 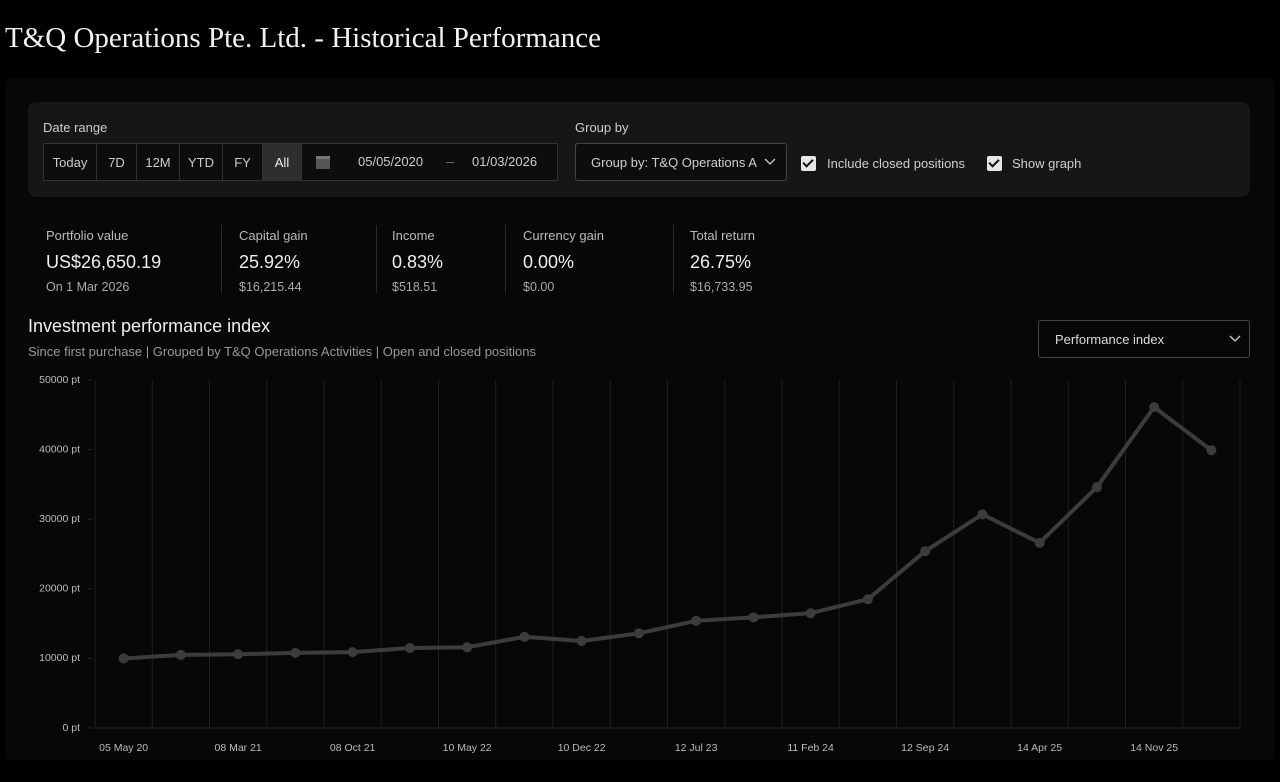 I want to click on x-tick-label: 12 Sep 24, so click(x=925, y=748).